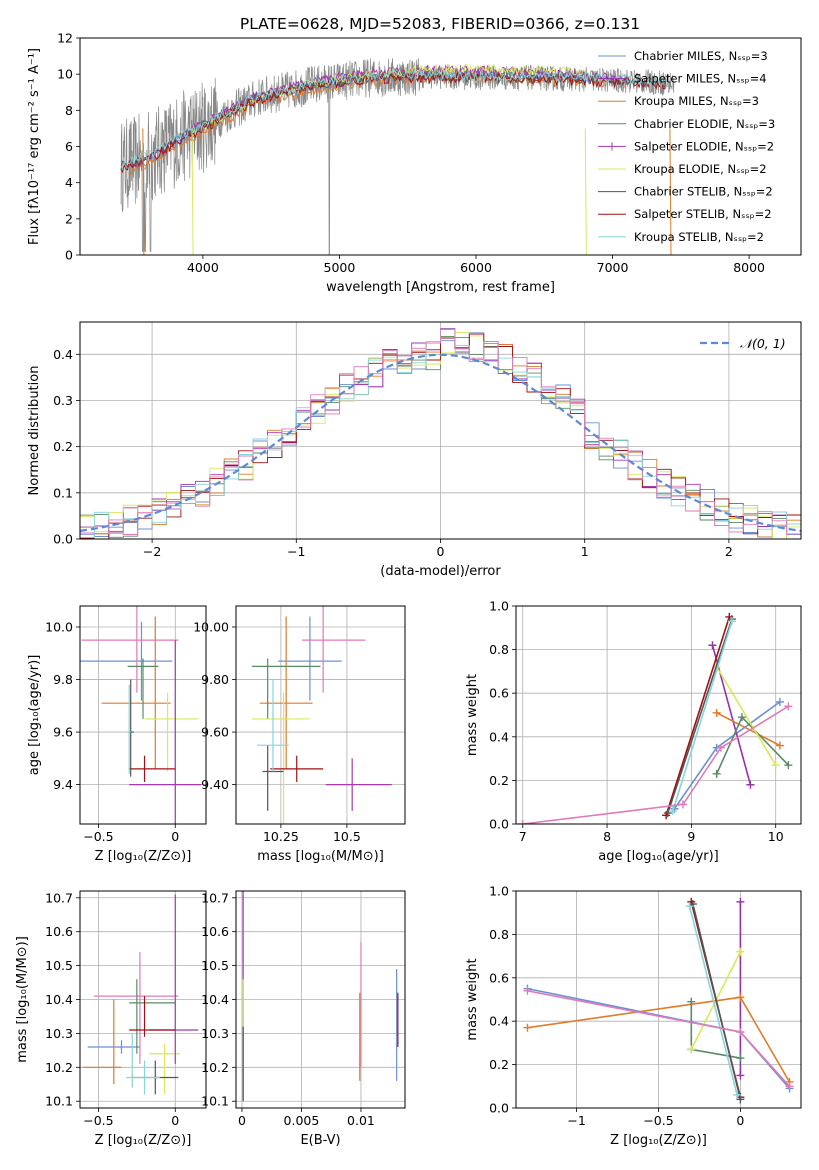 This screenshot has width=819, height=1170. Describe the element at coordinates (701, 56) in the screenshot. I see `legend-label: Chabrier MILES, Nₛₛₚ=3` at that location.